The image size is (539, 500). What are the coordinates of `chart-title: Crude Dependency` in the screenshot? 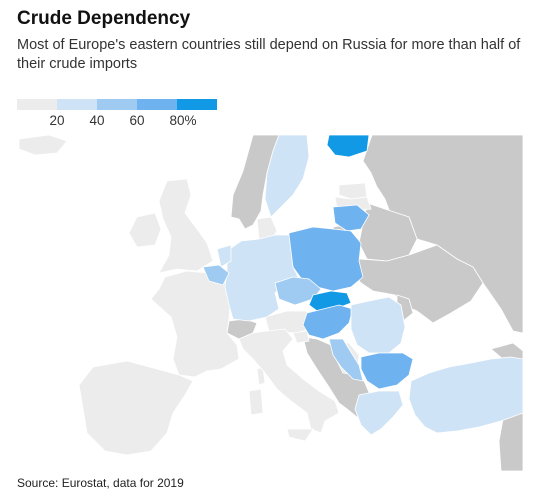 It's located at (104, 18).